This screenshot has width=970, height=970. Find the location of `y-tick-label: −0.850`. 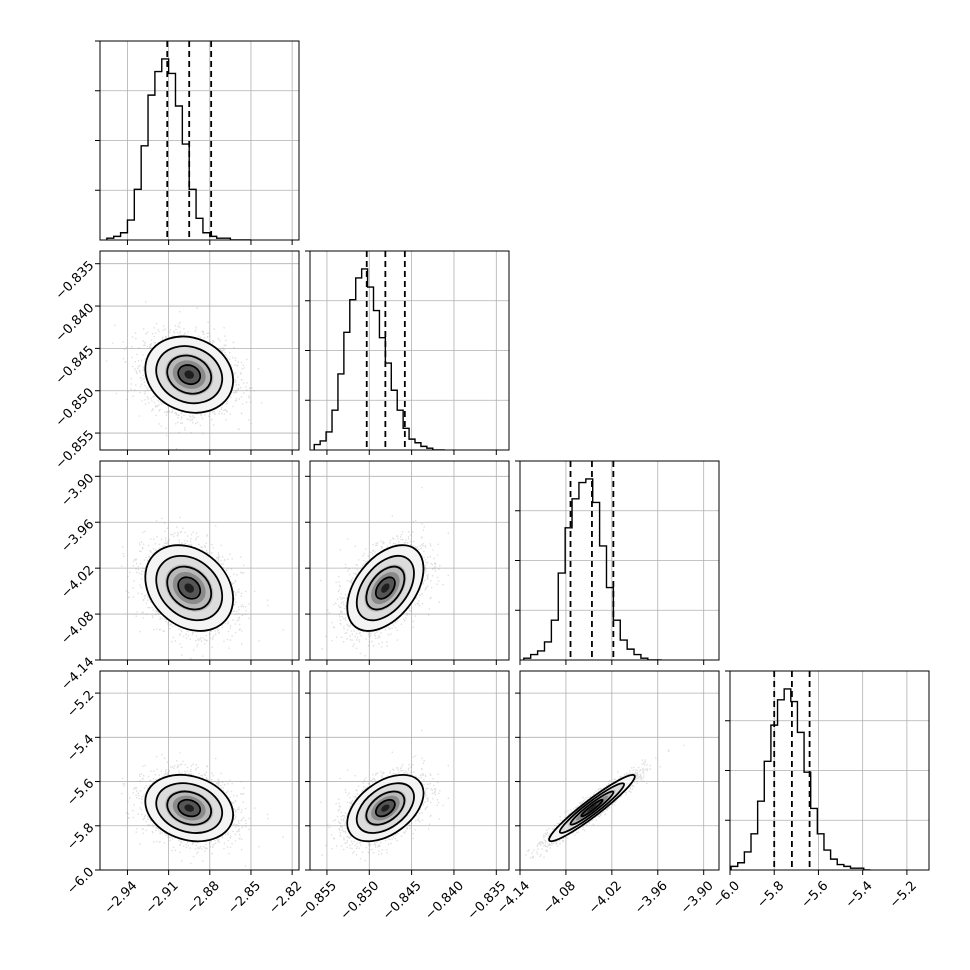

y-tick-label: −0.850 is located at coordinates (75, 407).